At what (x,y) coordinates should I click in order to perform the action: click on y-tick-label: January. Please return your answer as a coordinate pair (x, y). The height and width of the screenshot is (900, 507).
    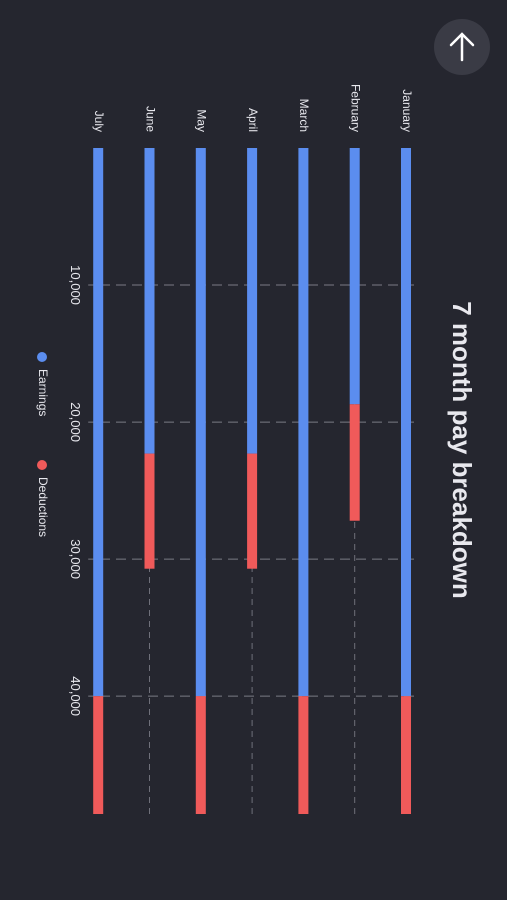
    Looking at the image, I should click on (407, 110).